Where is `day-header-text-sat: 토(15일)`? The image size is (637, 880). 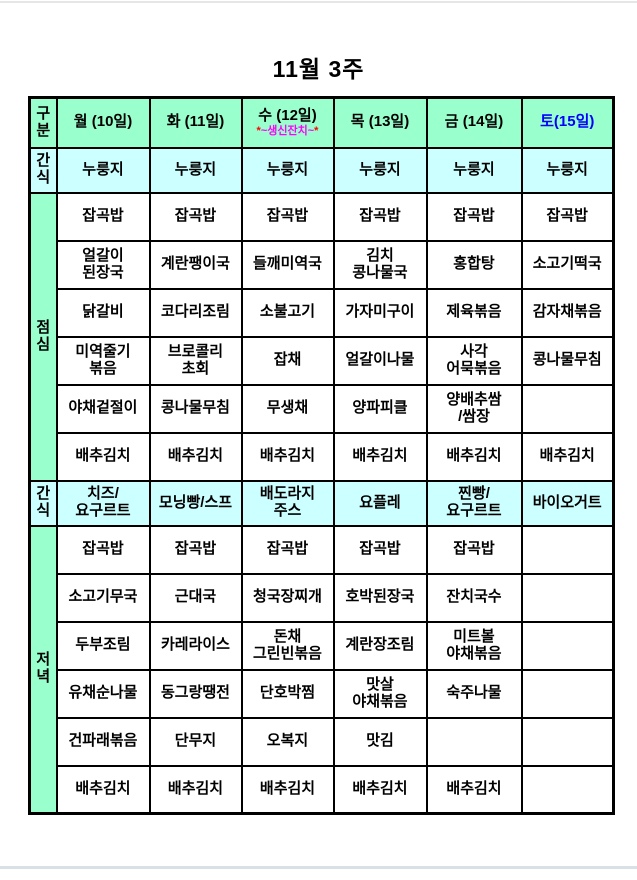 day-header-text-sat: 토(15일) is located at coordinates (567, 122).